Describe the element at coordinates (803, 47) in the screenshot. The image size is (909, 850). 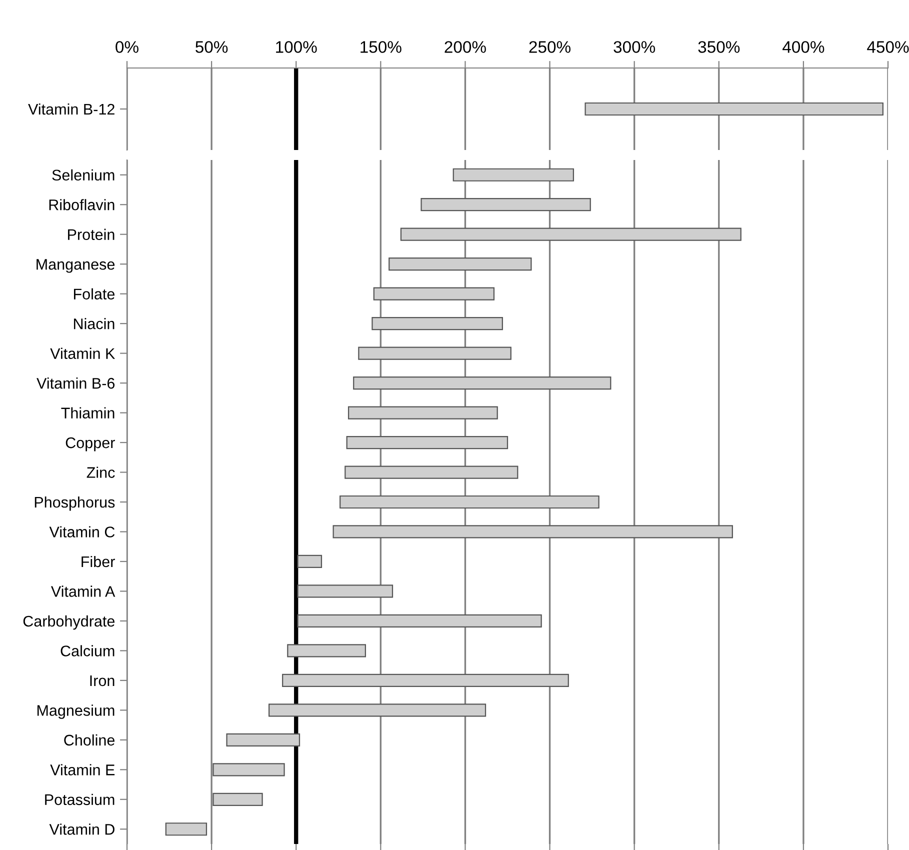
I see `x-tick-label: 400%` at that location.